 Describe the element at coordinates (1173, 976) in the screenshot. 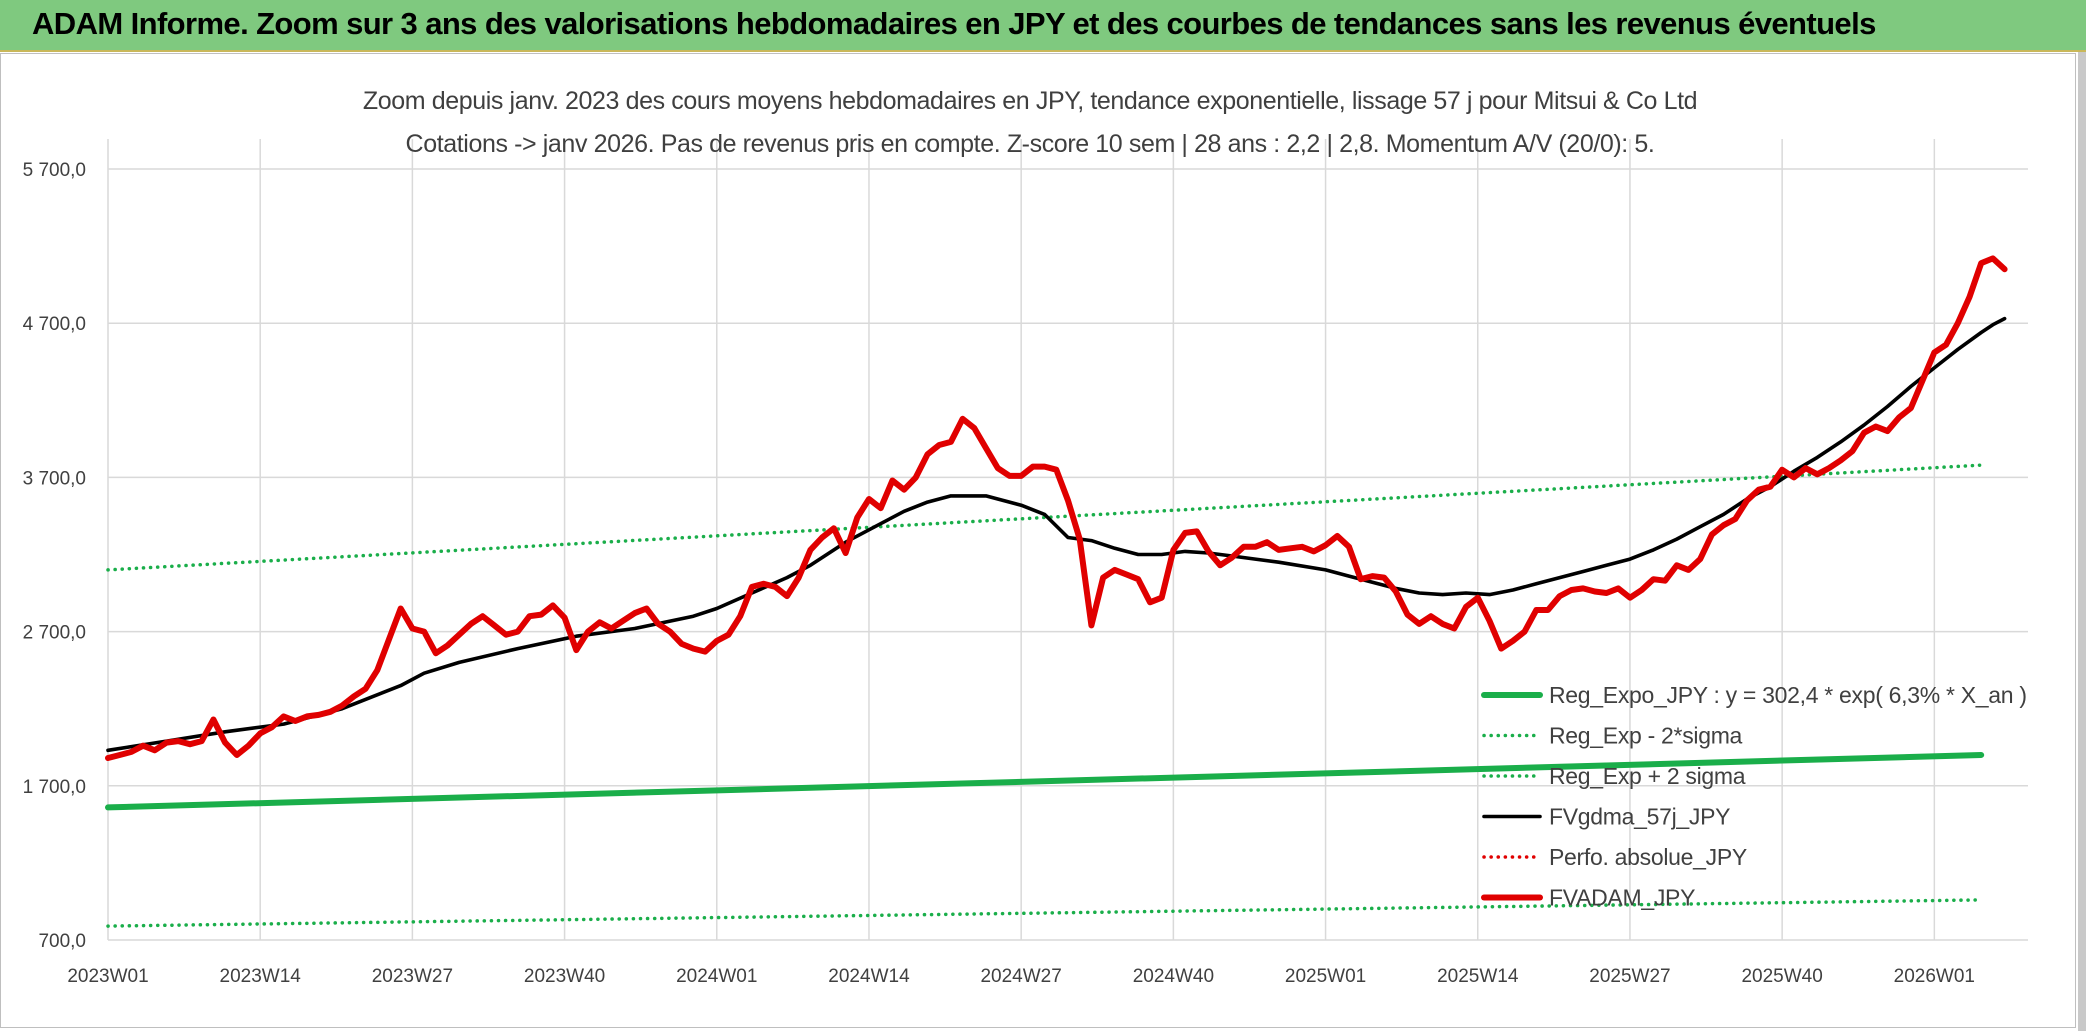

I see `x-tick-label: 2024W40` at that location.